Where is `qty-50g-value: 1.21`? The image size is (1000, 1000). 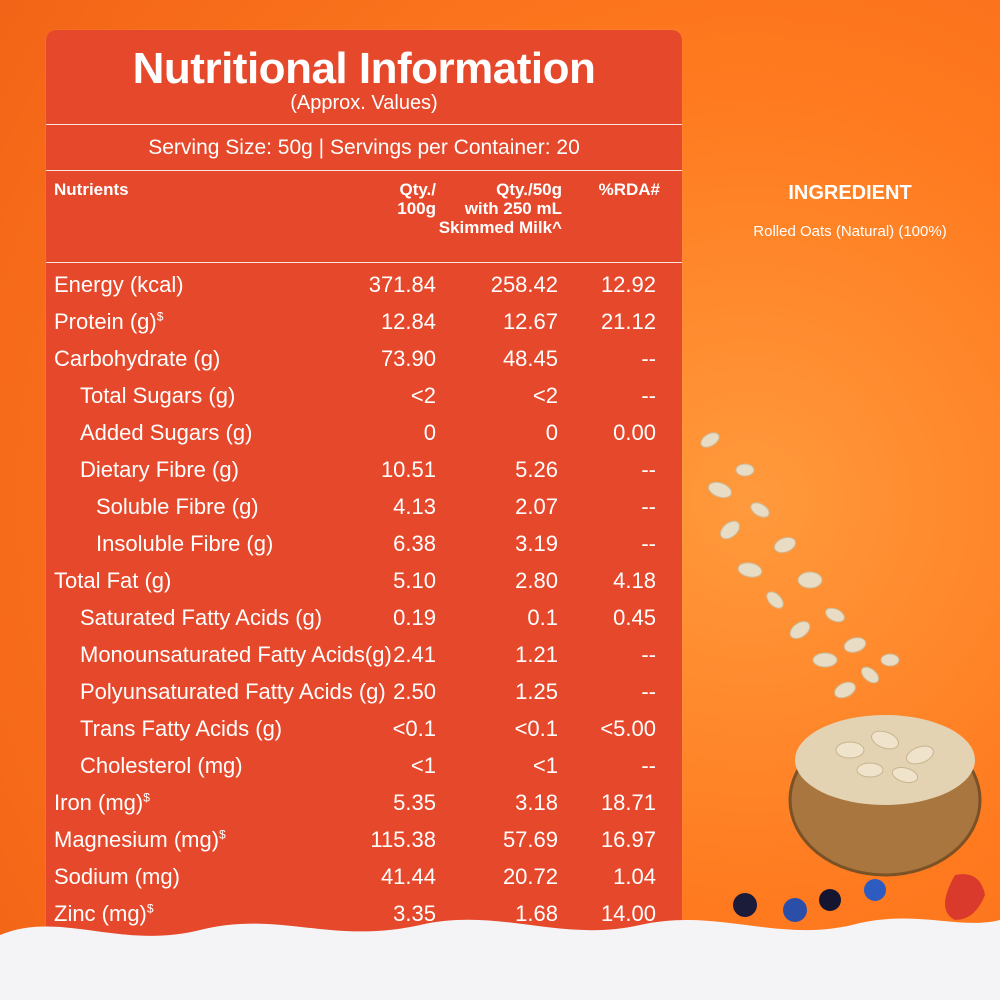 qty-50g-value: 1.21 is located at coordinates (536, 654).